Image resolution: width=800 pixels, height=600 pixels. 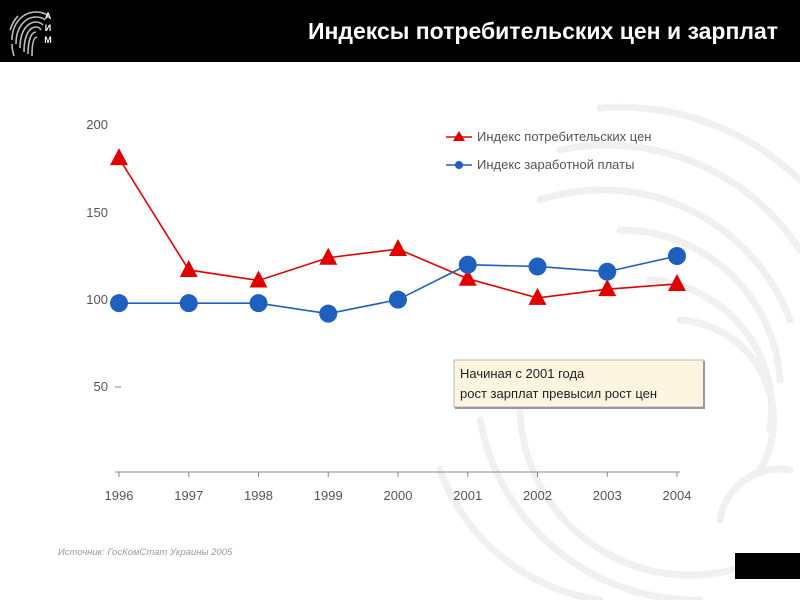 What do you see at coordinates (398, 495) in the screenshot?
I see `x-tick-label: 2000` at bounding box center [398, 495].